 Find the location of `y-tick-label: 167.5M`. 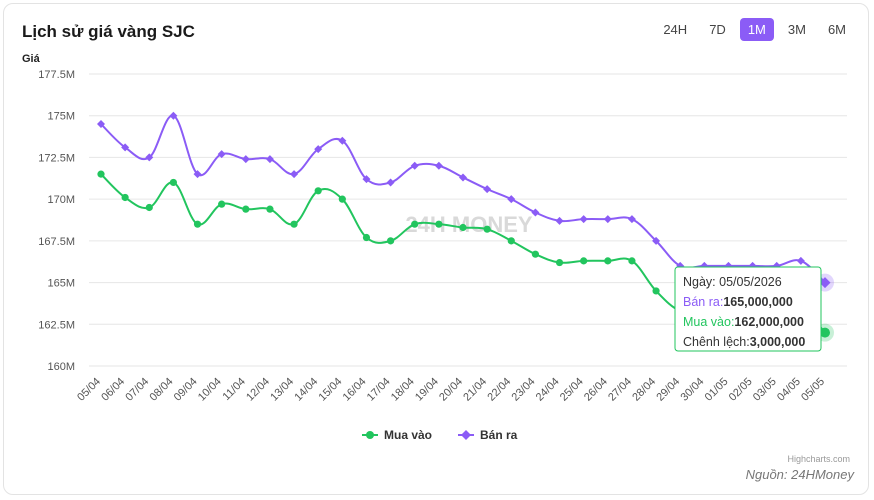

y-tick-label: 167.5M is located at coordinates (56, 242).